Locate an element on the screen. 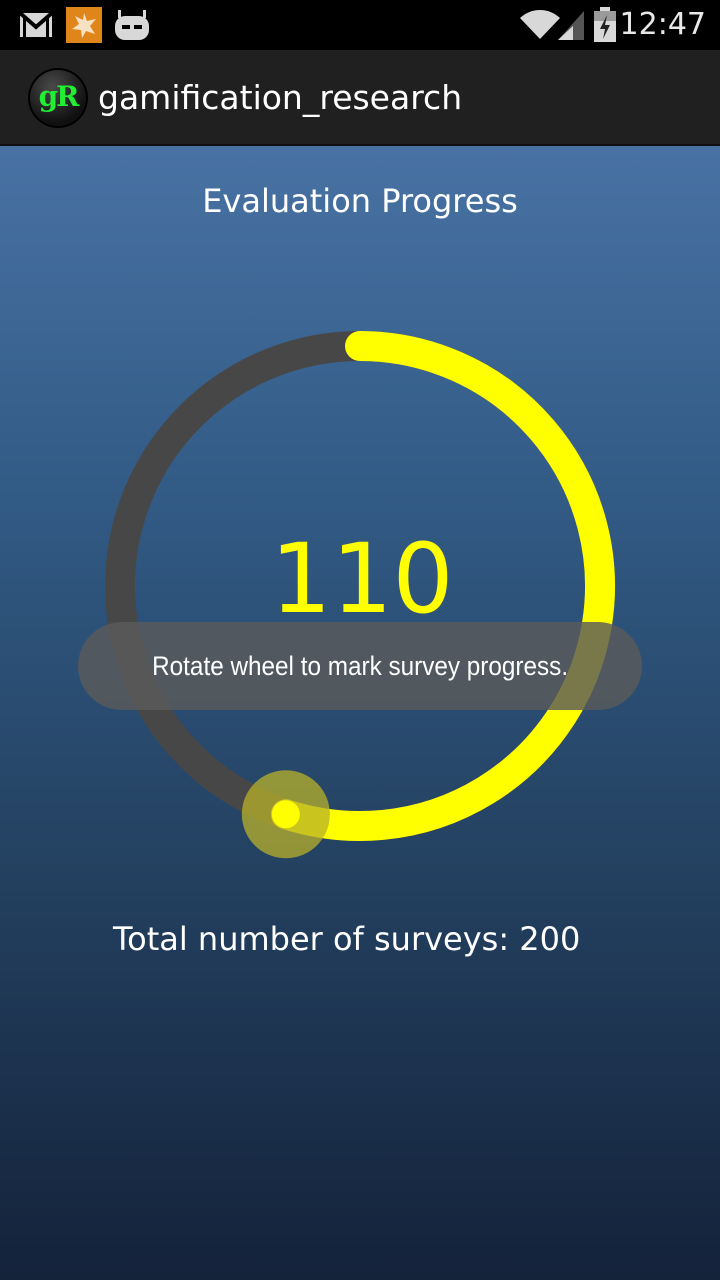 The image size is (720, 1280). app-logo-icon: gR is located at coordinates (58, 98).